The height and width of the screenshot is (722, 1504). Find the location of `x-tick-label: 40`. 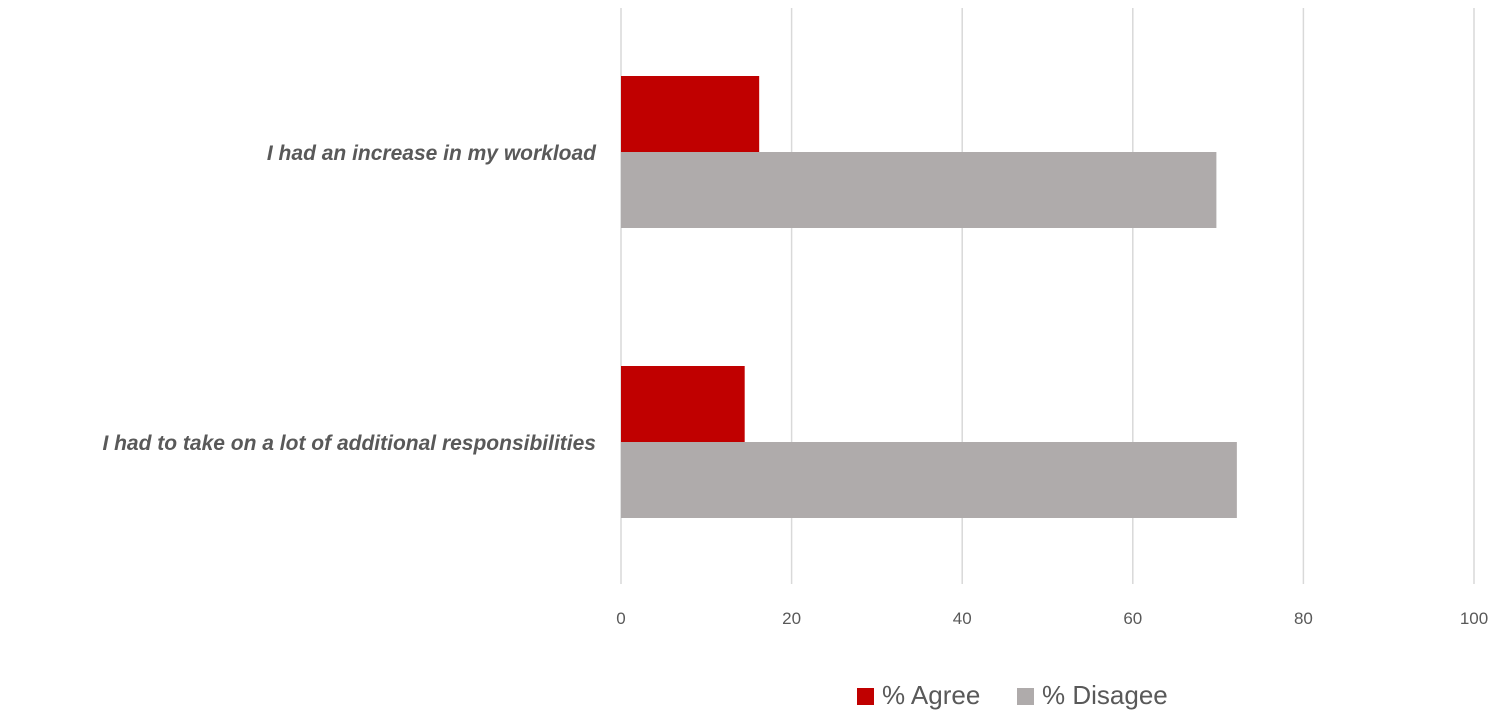

x-tick-label: 40 is located at coordinates (962, 618).